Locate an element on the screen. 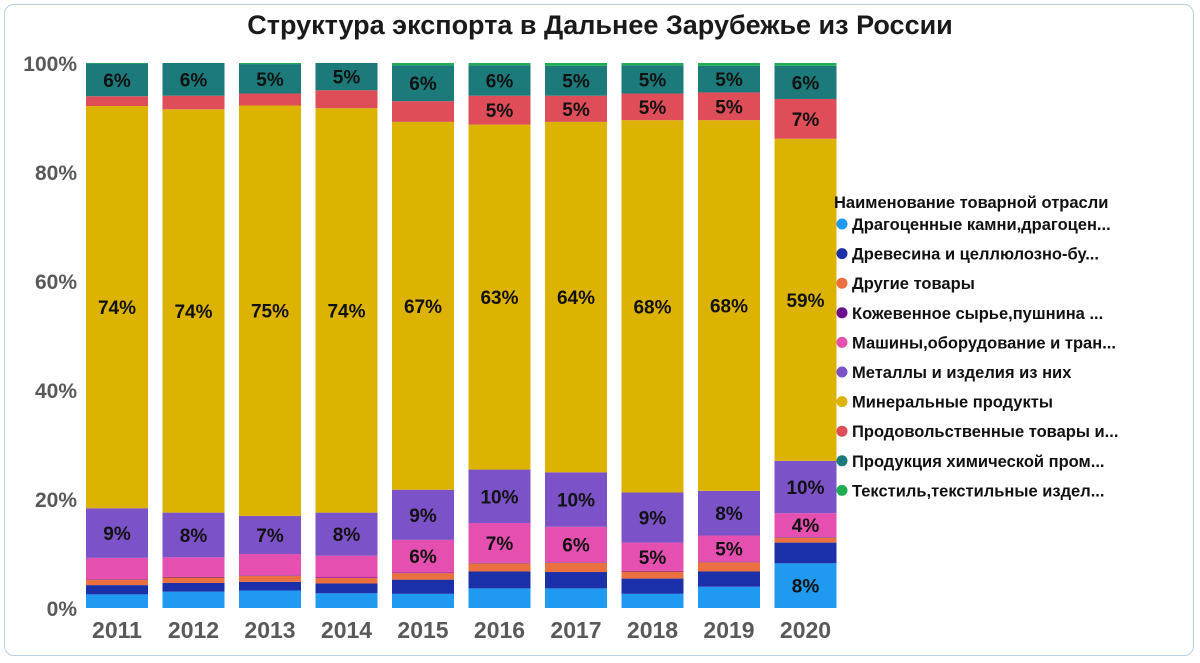  x-axis: 2011 2012 2013 2014 2015 2016 2017 2018 2019 2020 is located at coordinates (461, 630).